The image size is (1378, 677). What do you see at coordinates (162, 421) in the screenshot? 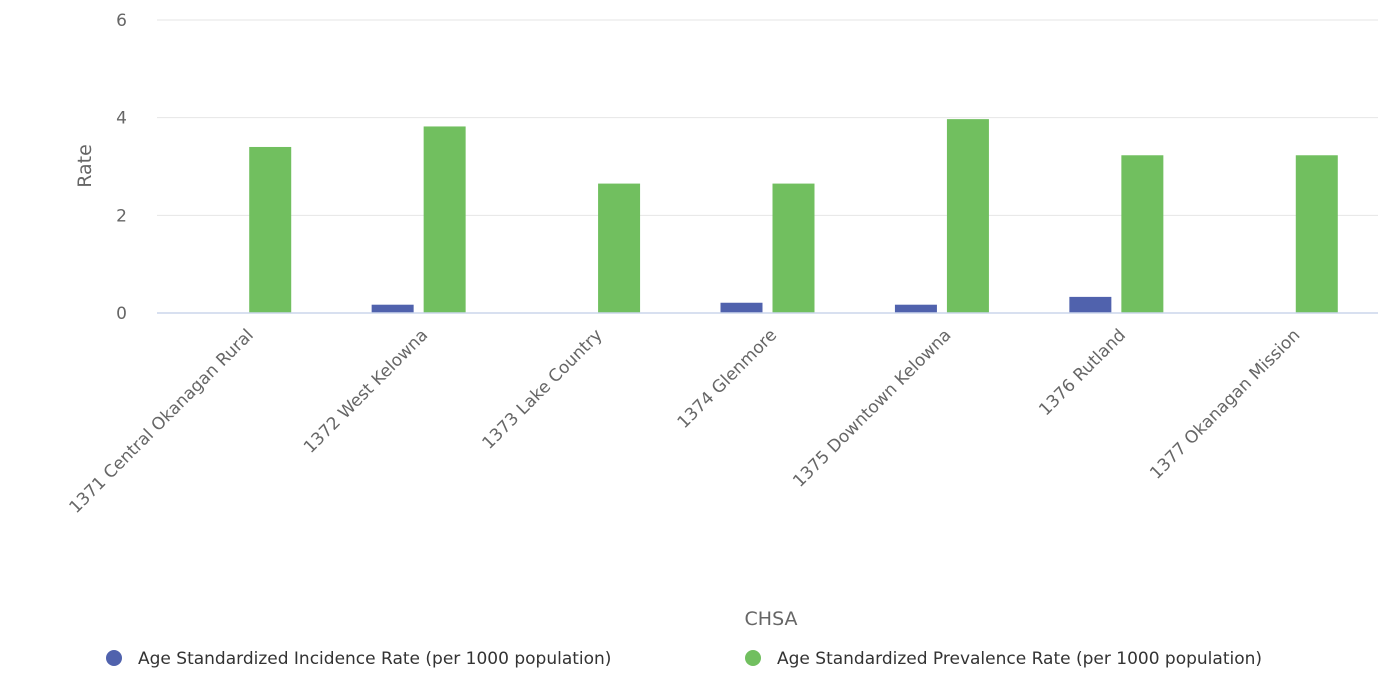
I see `x-tick-label: 1371 Central Okanagan Rural` at bounding box center [162, 421].